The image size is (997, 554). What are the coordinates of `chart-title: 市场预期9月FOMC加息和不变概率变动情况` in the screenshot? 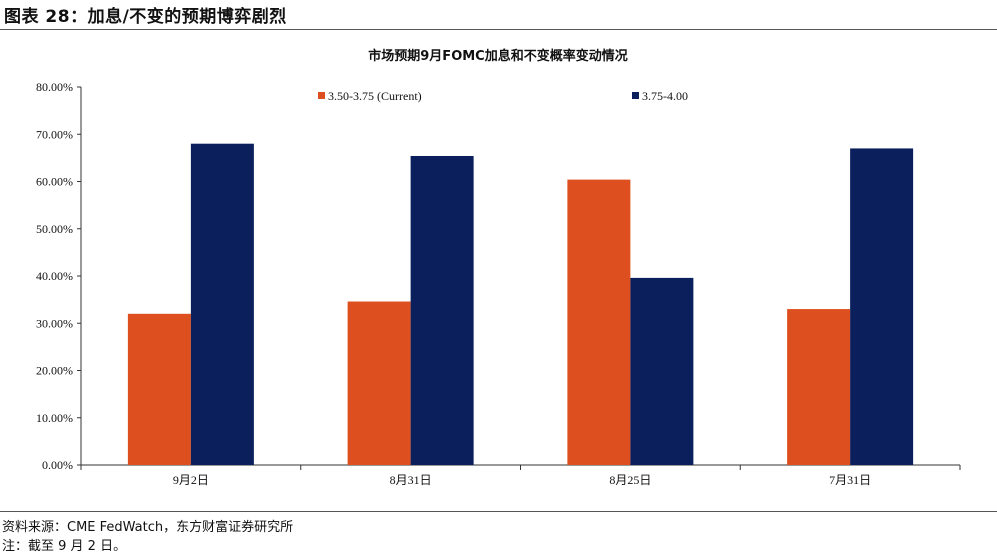 It's located at (497, 56).